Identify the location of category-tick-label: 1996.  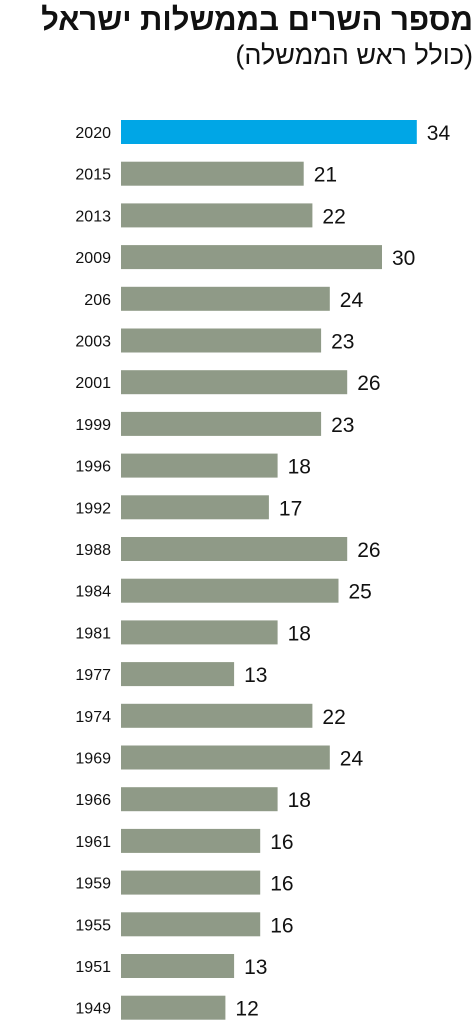
(93, 467).